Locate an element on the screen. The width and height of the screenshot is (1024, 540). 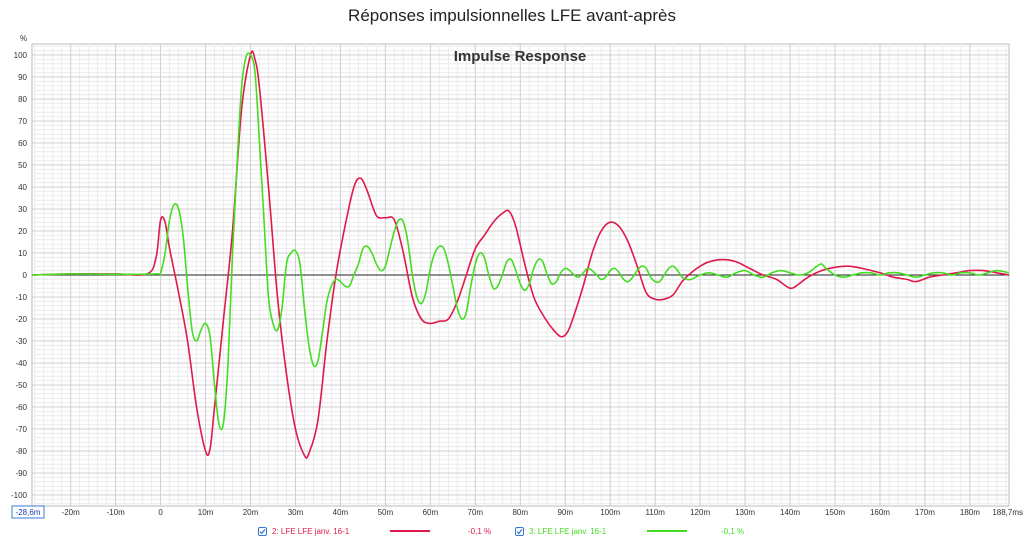
legend-item-series-3: 3: LFE LFE janv. 16-1 -0,1 % is located at coordinates (629, 531).